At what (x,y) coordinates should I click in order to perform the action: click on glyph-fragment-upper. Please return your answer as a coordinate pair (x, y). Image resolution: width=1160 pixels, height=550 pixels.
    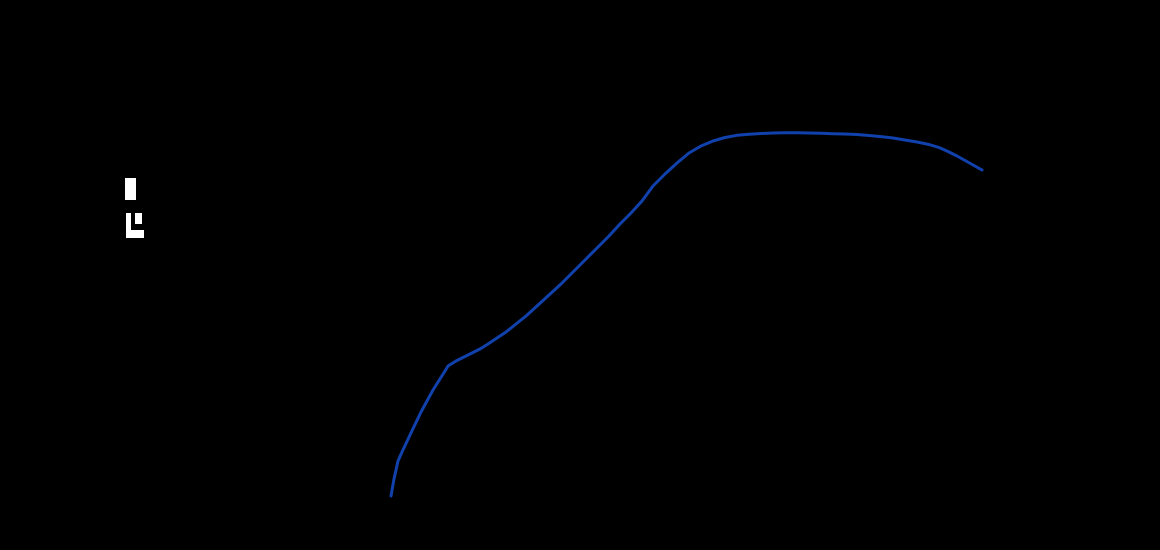
    Looking at the image, I should click on (130, 189).